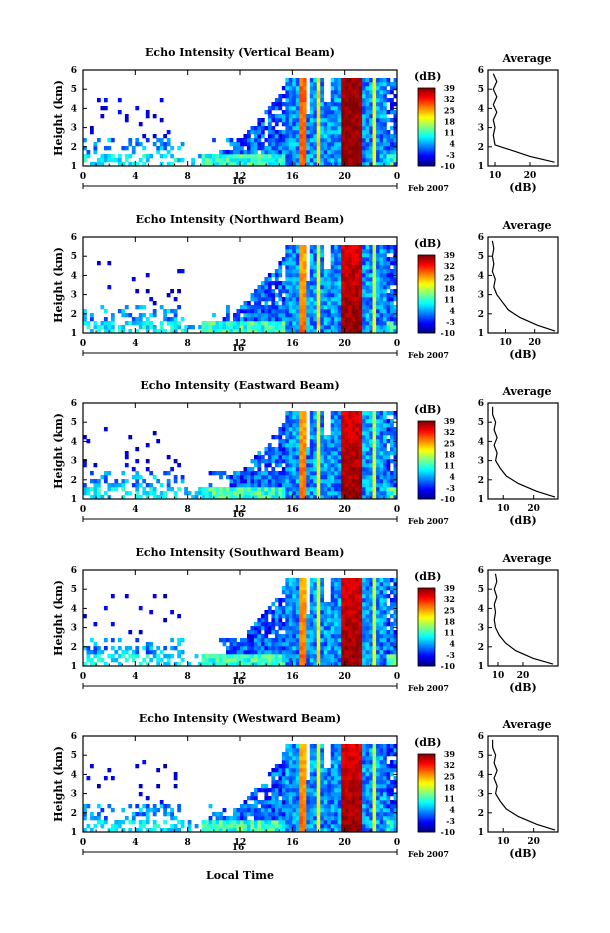 The image size is (610, 933). Describe the element at coordinates (450, 88) in the screenshot. I see `colorbar-tick-label: 39` at that location.